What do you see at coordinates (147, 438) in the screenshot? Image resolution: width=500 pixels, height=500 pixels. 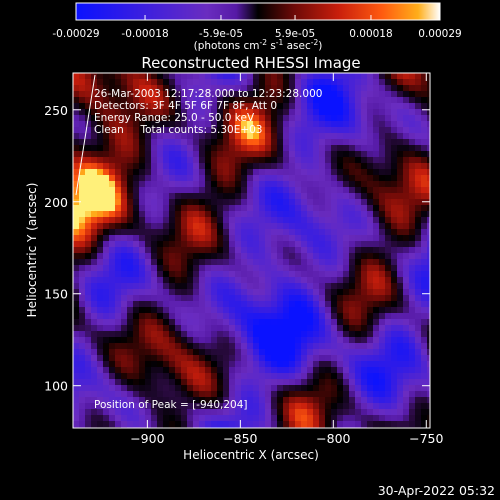 I see `x-tick-label: −900` at bounding box center [147, 438].